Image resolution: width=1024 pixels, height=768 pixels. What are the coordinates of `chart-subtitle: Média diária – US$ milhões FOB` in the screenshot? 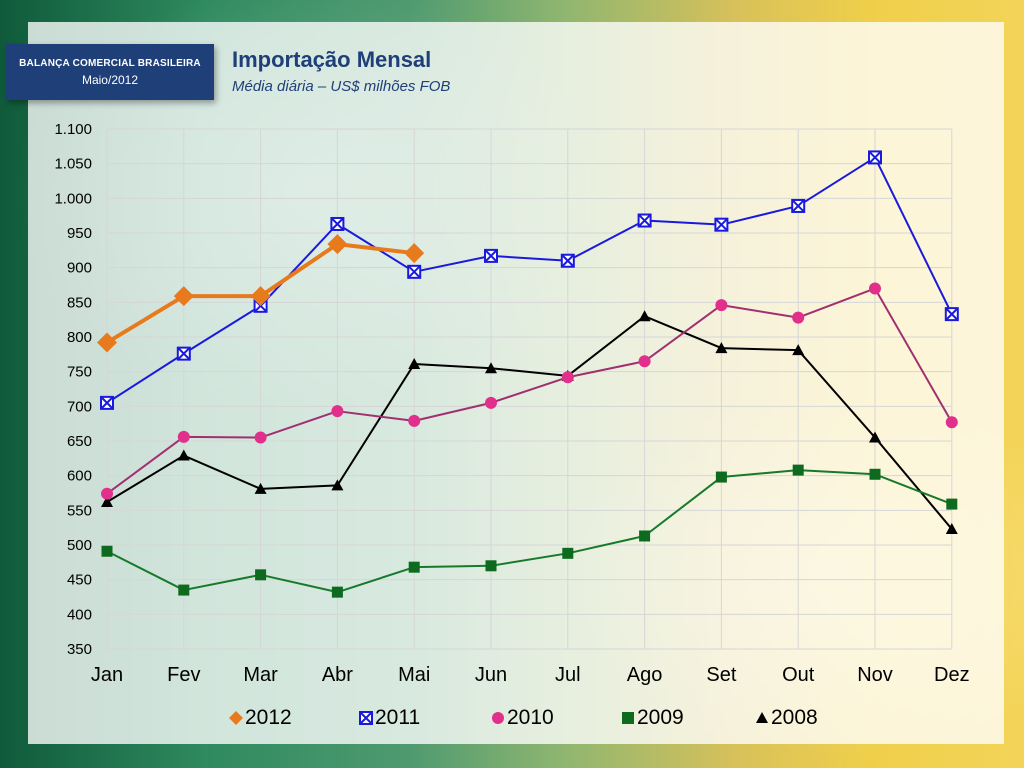 It's located at (341, 86).